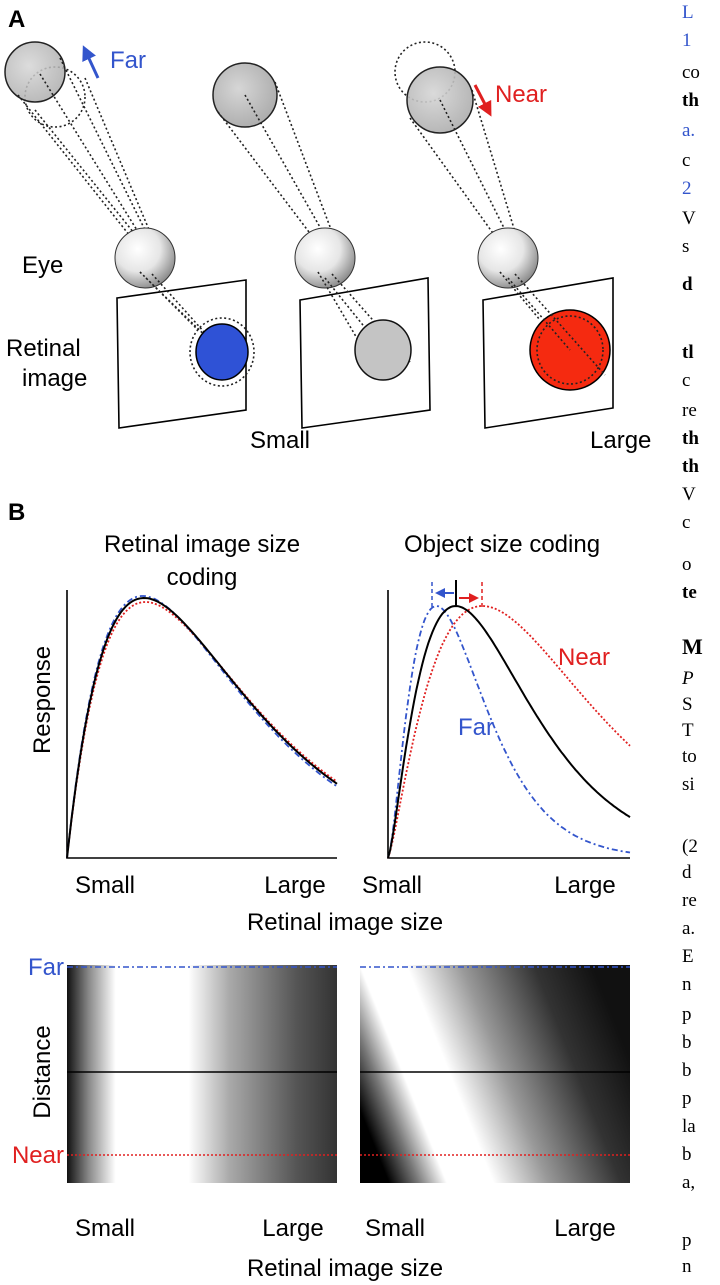 The height and width of the screenshot is (1285, 720). I want to click on object, so click(35, 72).